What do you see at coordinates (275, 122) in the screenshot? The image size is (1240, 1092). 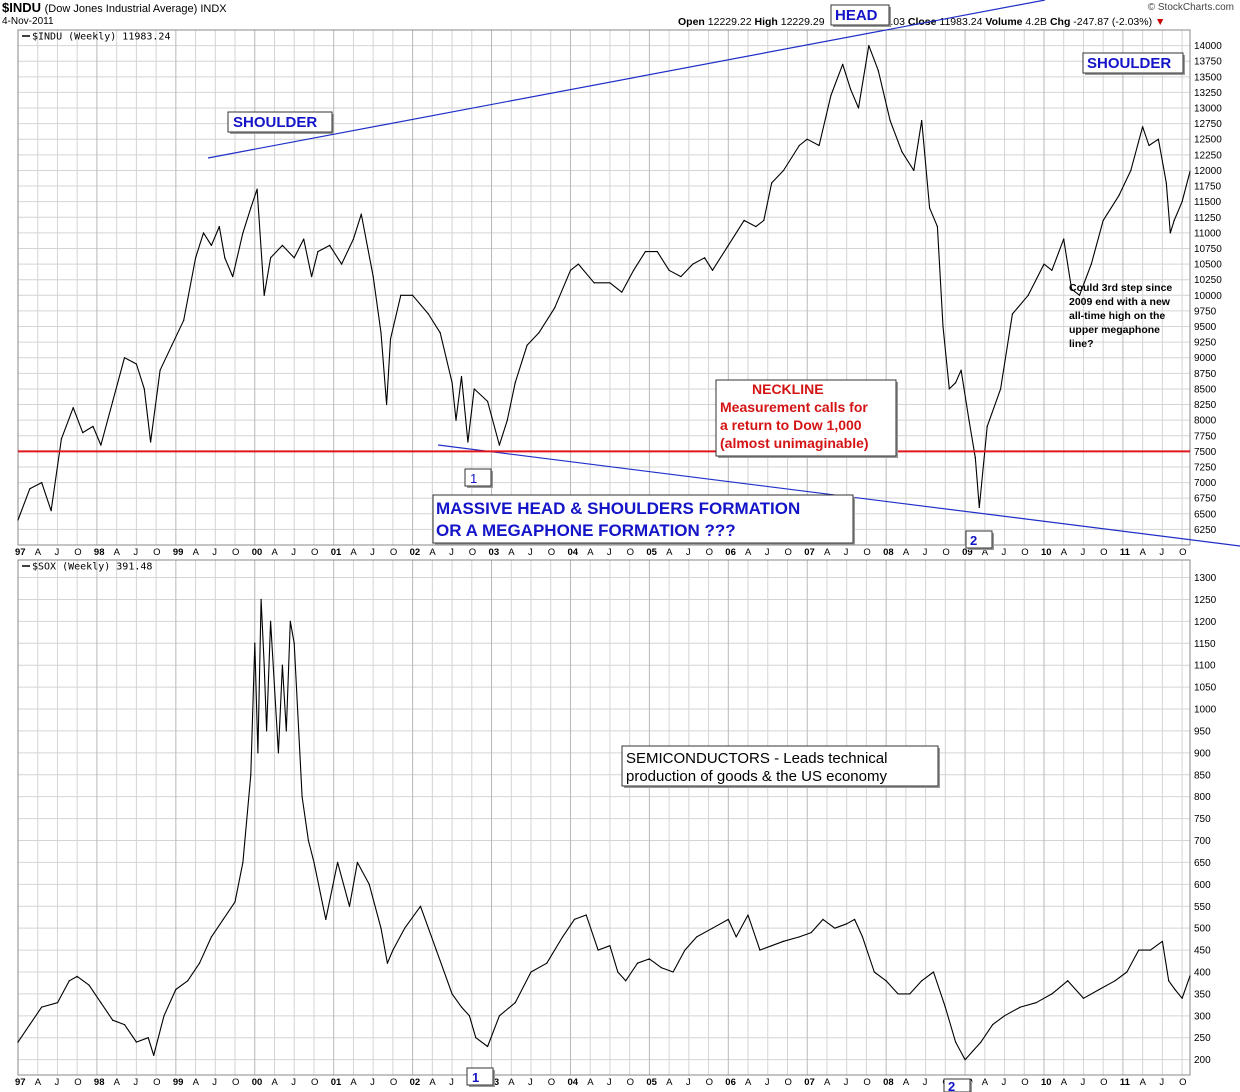 I see `shoulder-left-label: SHOULDER` at bounding box center [275, 122].